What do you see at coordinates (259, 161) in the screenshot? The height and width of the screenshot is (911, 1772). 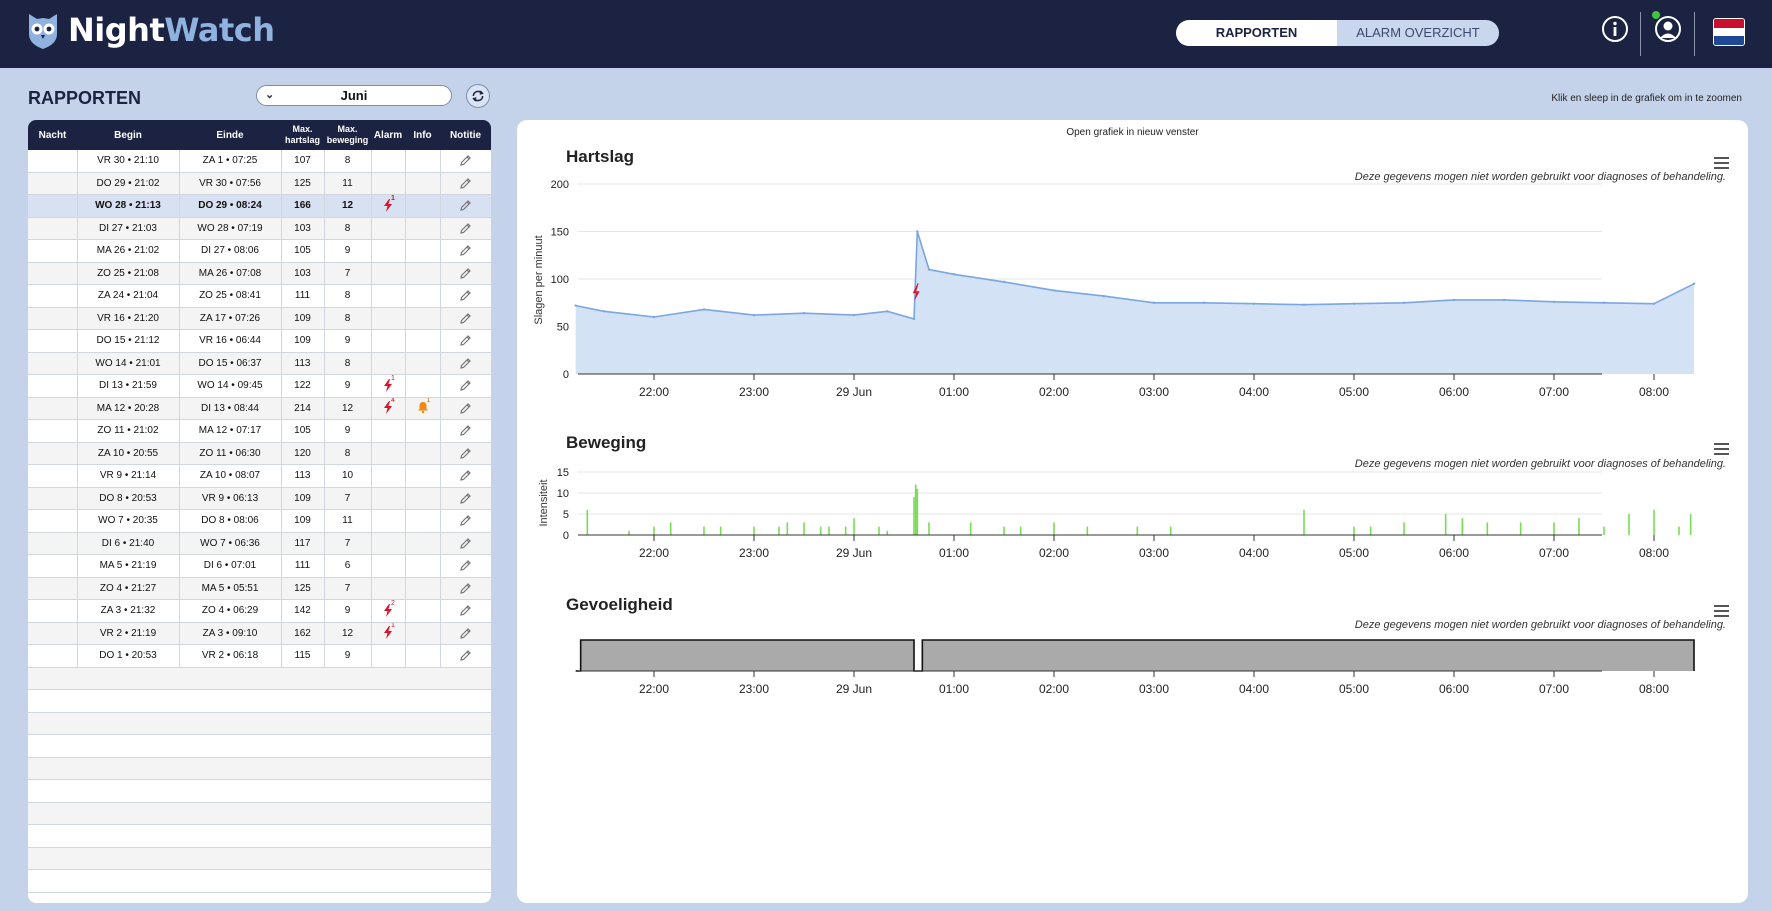 I see `table-row: VR 30 • 21:10 ZA 1 • 07:25 107 8` at bounding box center [259, 161].